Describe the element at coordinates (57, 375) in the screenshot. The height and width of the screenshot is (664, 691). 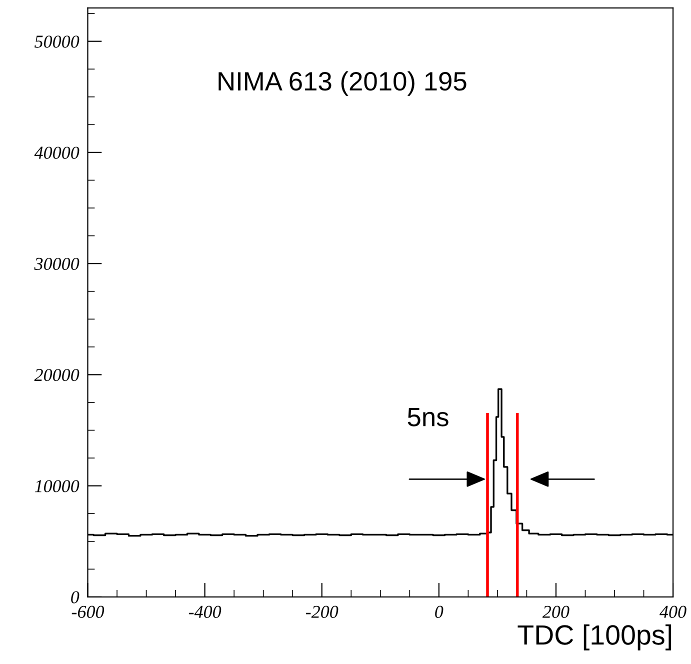
I see `y-tick-label: 20000` at that location.